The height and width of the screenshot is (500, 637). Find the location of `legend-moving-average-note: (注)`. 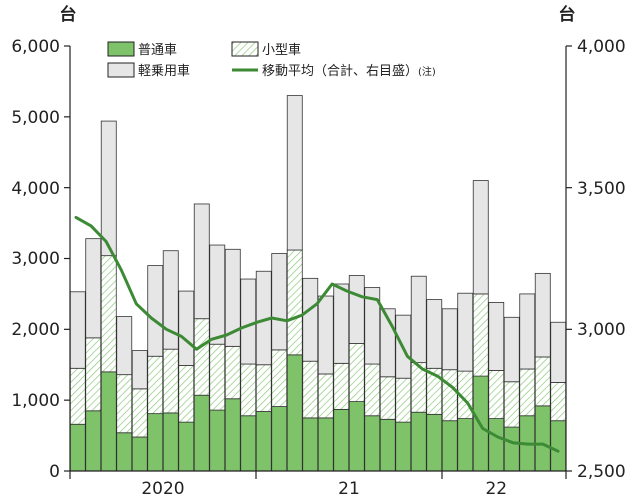

legend-moving-average-note: (注) is located at coordinates (427, 71).